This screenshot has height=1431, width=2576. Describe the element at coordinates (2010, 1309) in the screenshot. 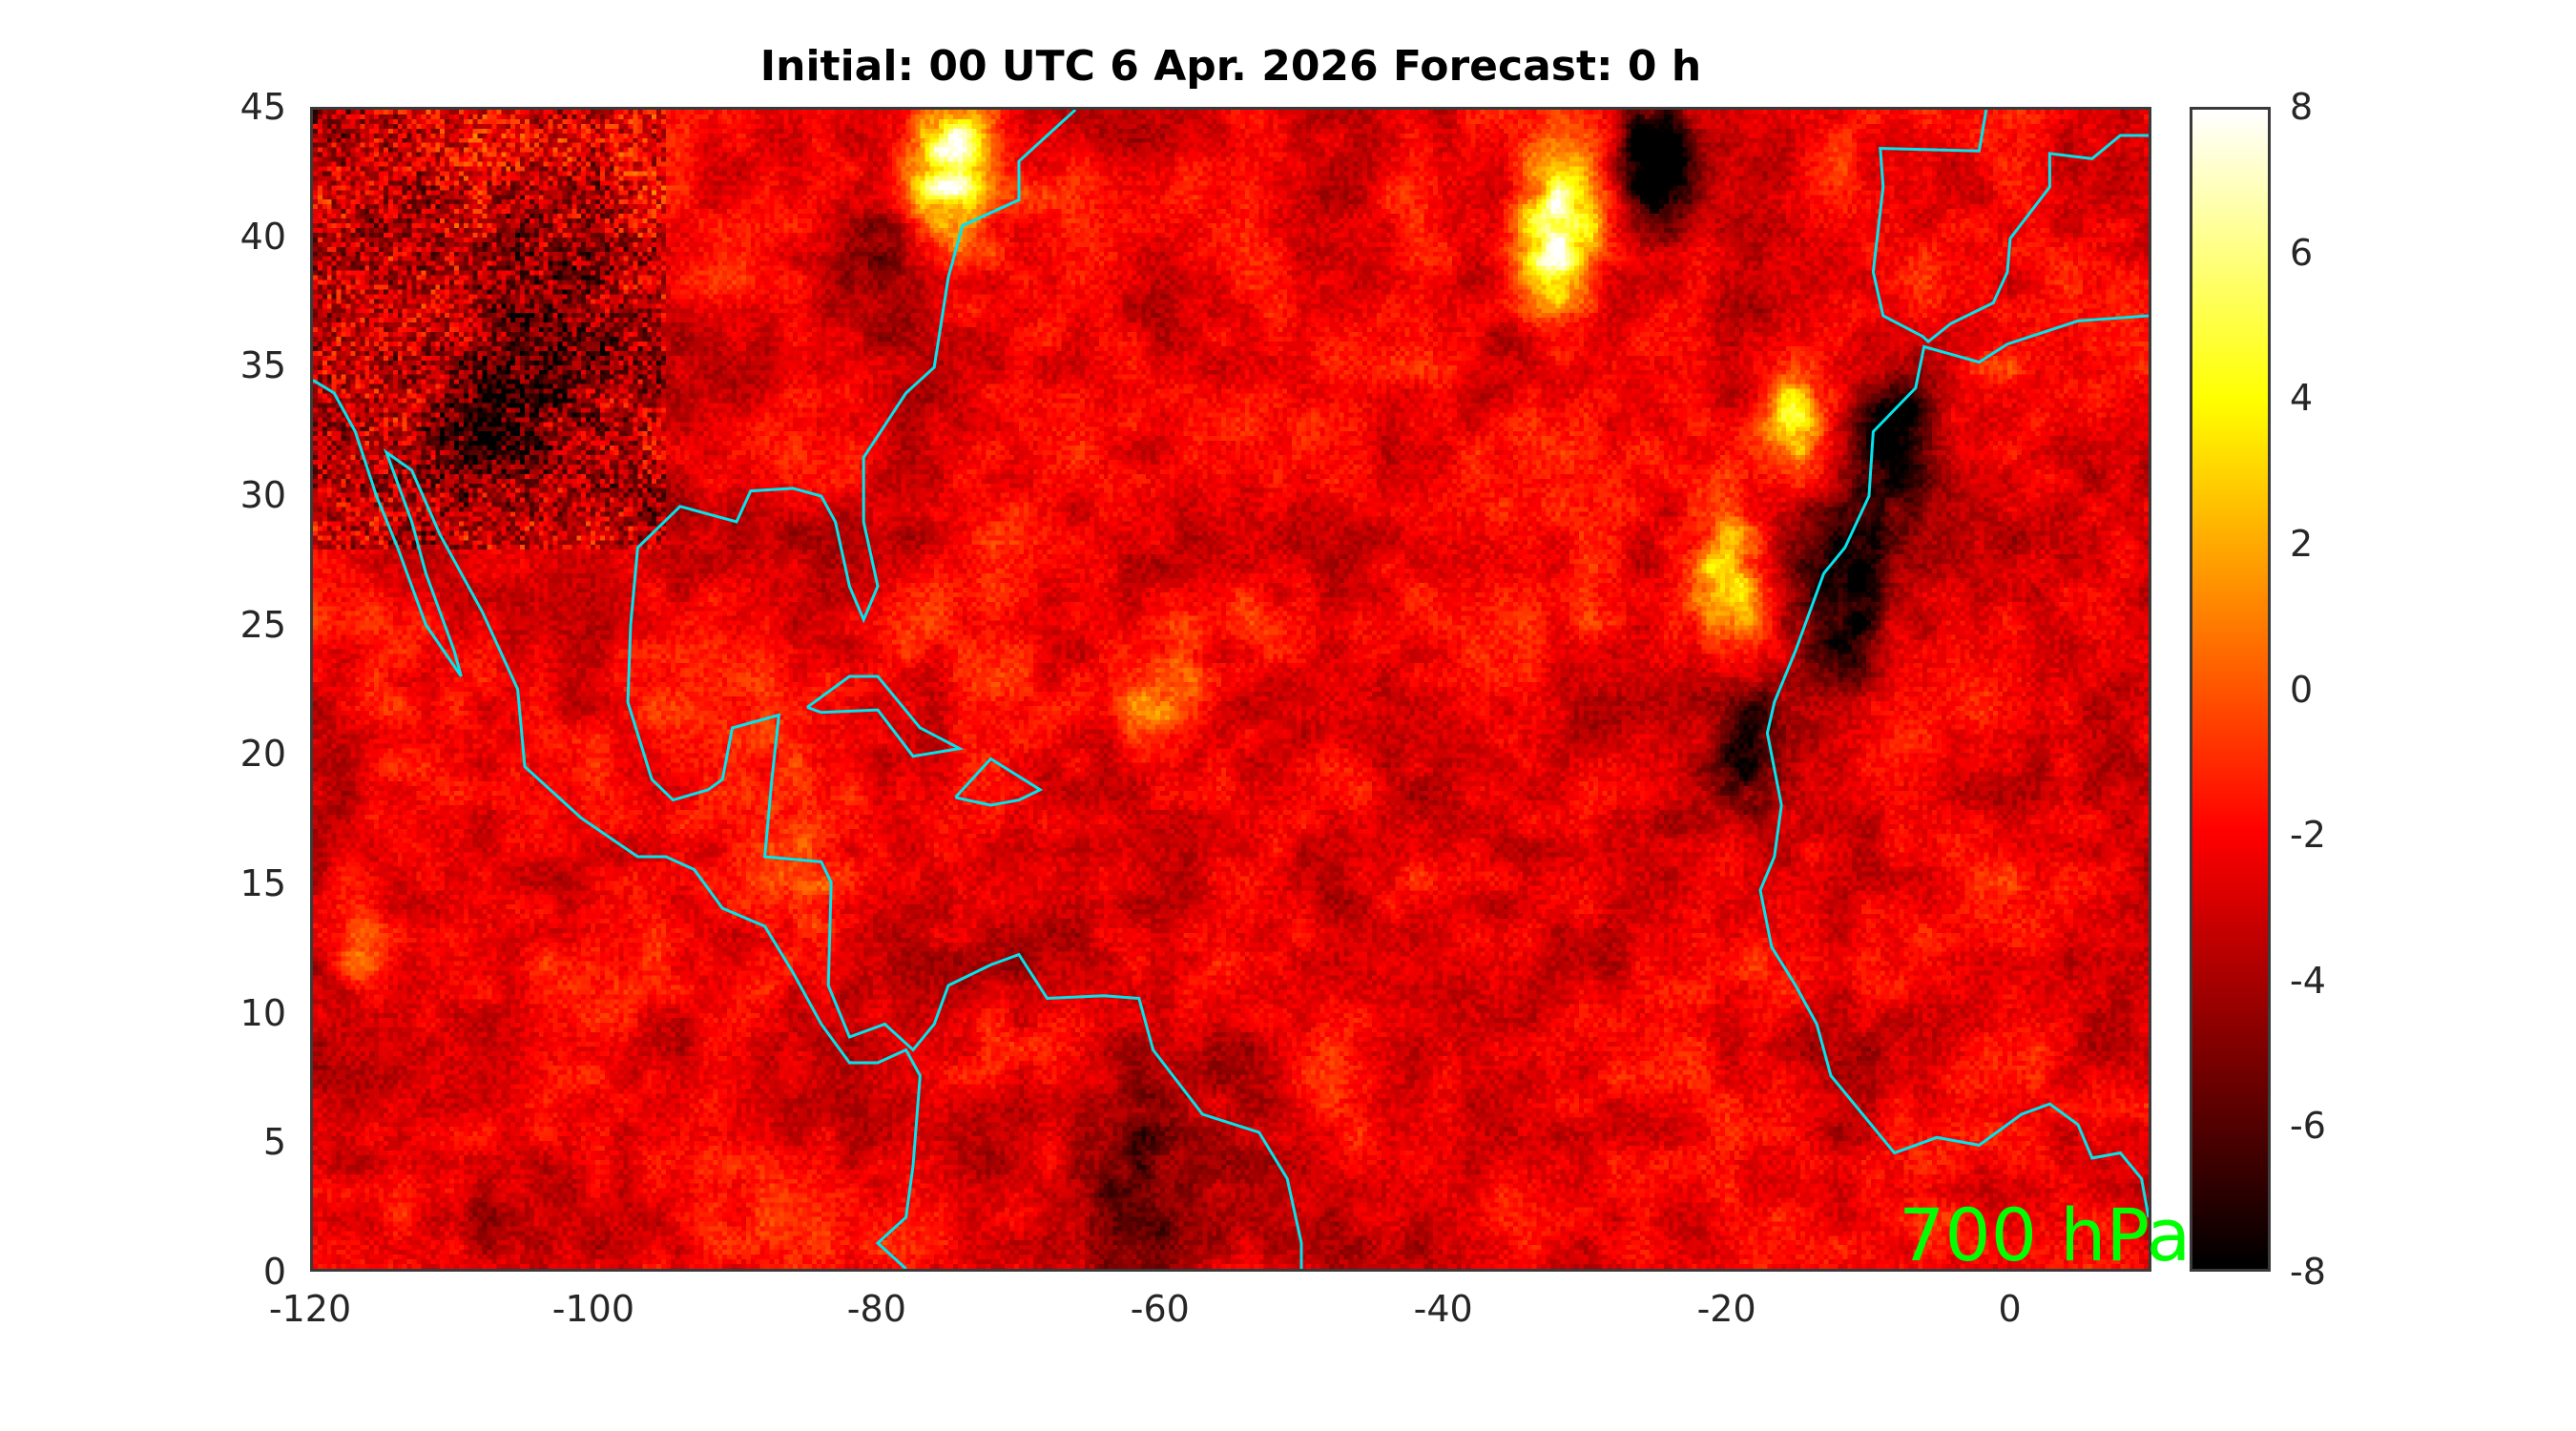

I see `x-tick-label: 0` at that location.